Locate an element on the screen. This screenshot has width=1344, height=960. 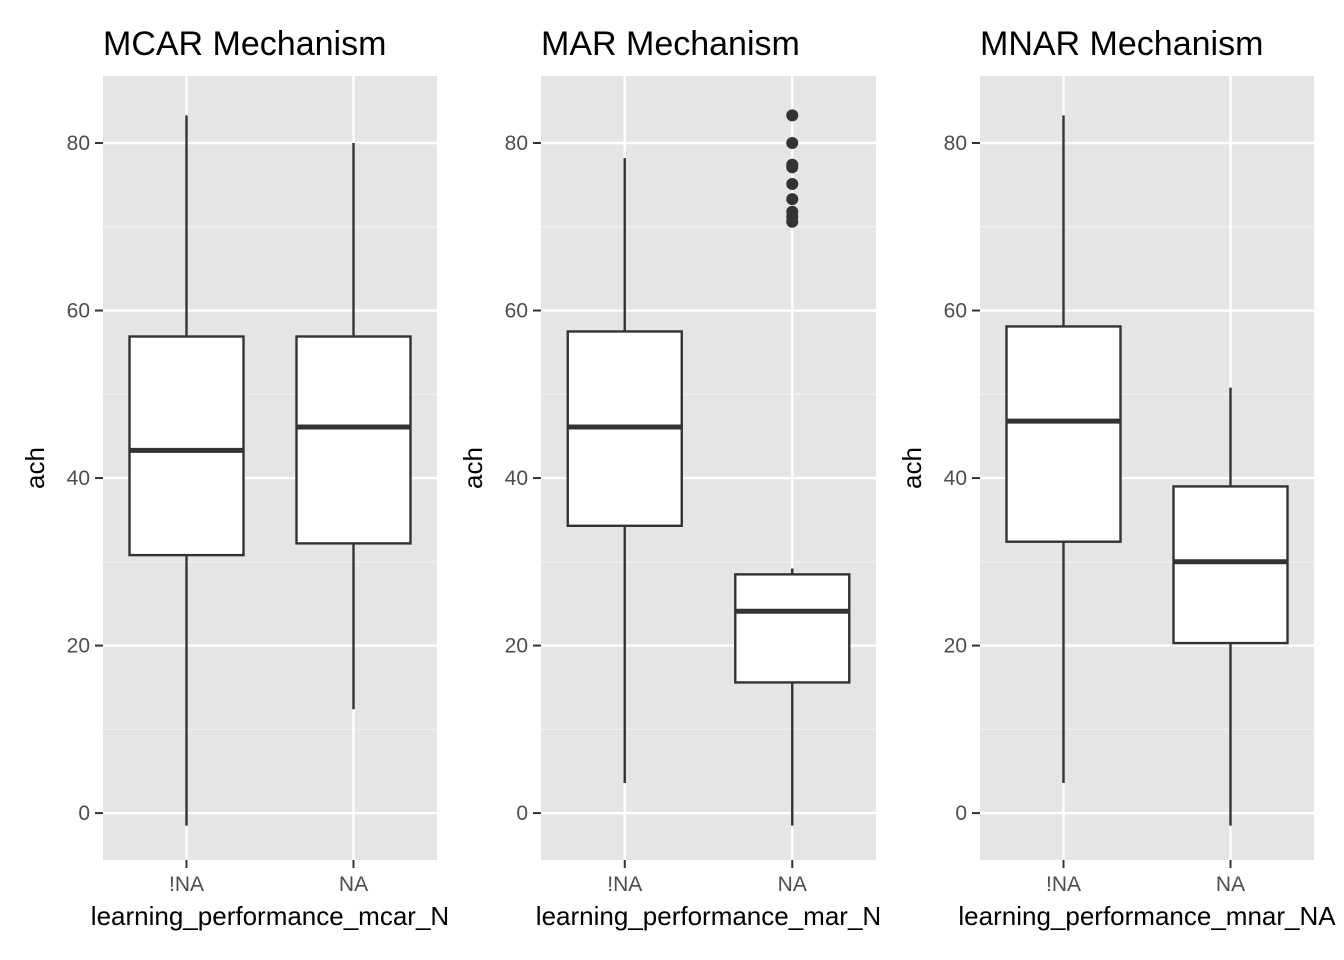
chart-title: MCAR Mechanism is located at coordinates (244, 44).